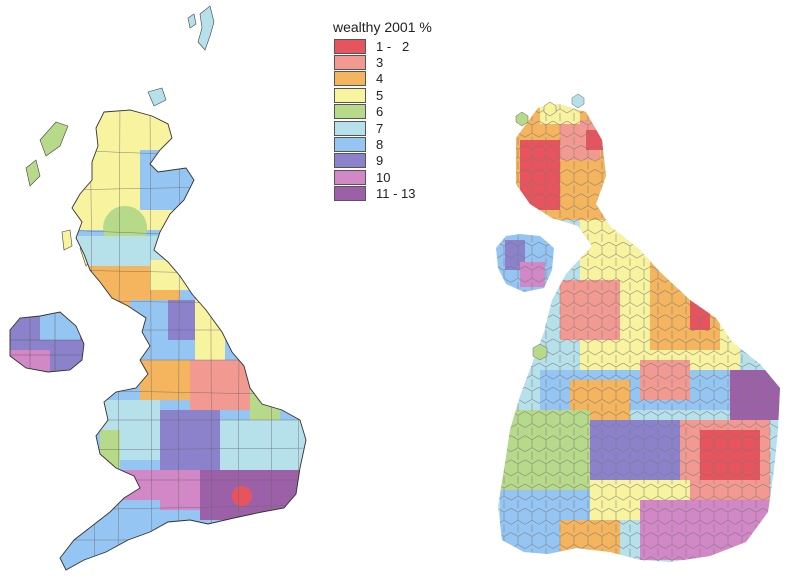  What do you see at coordinates (382, 27) in the screenshot?
I see `legend-title: wealthy 2001 %` at bounding box center [382, 27].